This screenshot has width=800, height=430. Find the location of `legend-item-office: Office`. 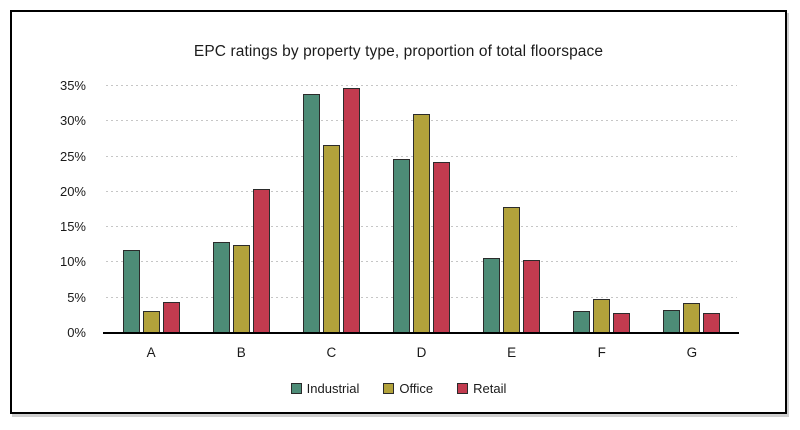

legend-item-office: Office is located at coordinates (408, 388).